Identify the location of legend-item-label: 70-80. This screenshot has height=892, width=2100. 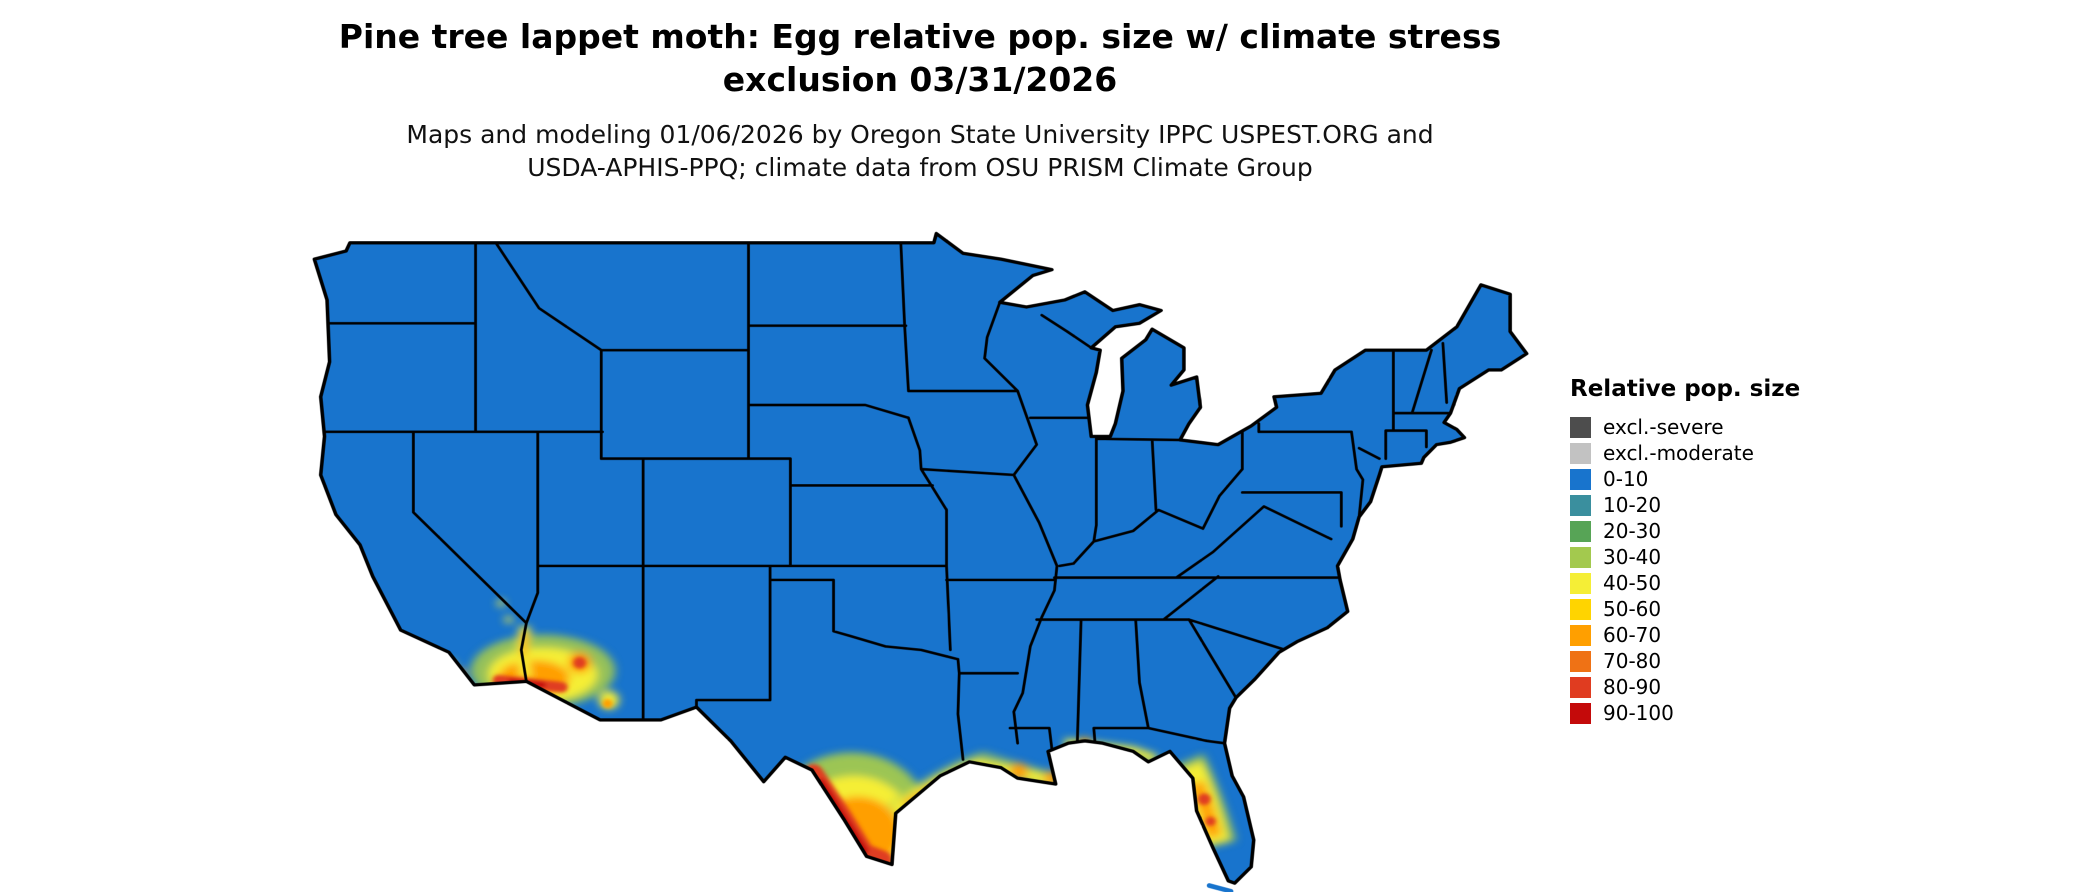
(1632, 661).